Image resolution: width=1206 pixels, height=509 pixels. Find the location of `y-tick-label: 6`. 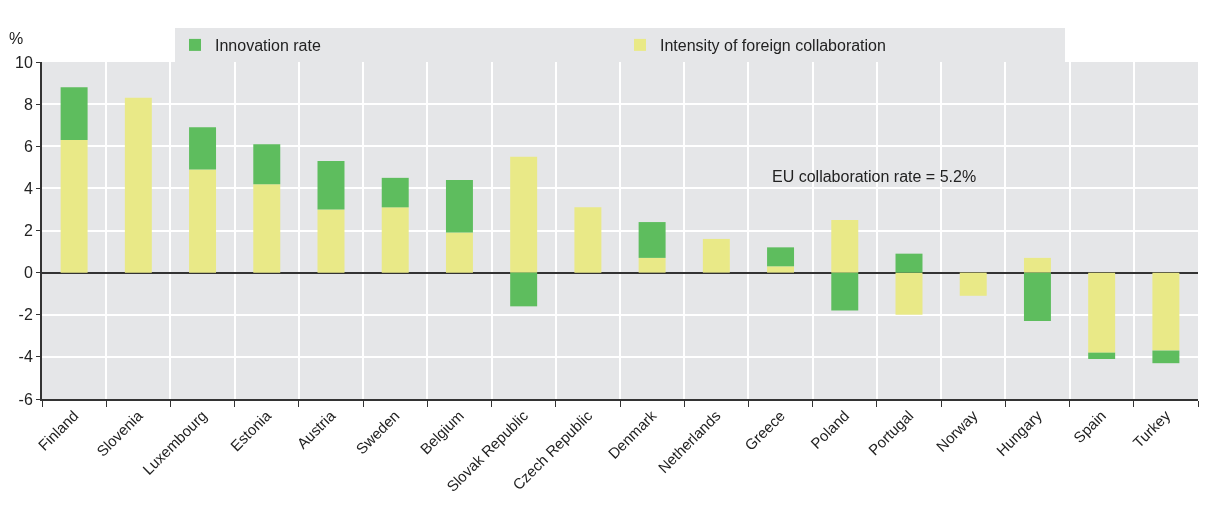

y-tick-label: 6 is located at coordinates (28, 146).